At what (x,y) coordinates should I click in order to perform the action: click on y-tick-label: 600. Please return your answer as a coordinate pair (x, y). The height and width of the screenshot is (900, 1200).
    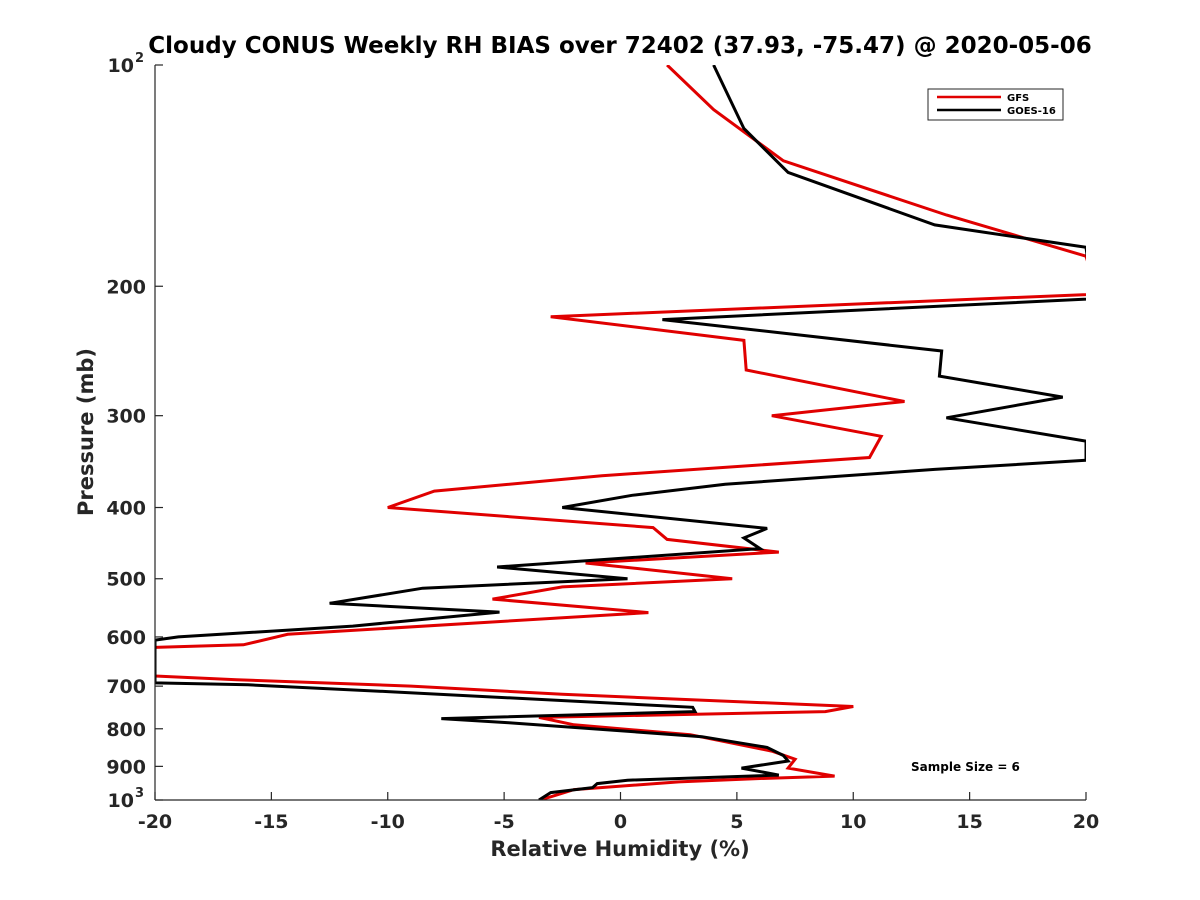
    Looking at the image, I should click on (126, 638).